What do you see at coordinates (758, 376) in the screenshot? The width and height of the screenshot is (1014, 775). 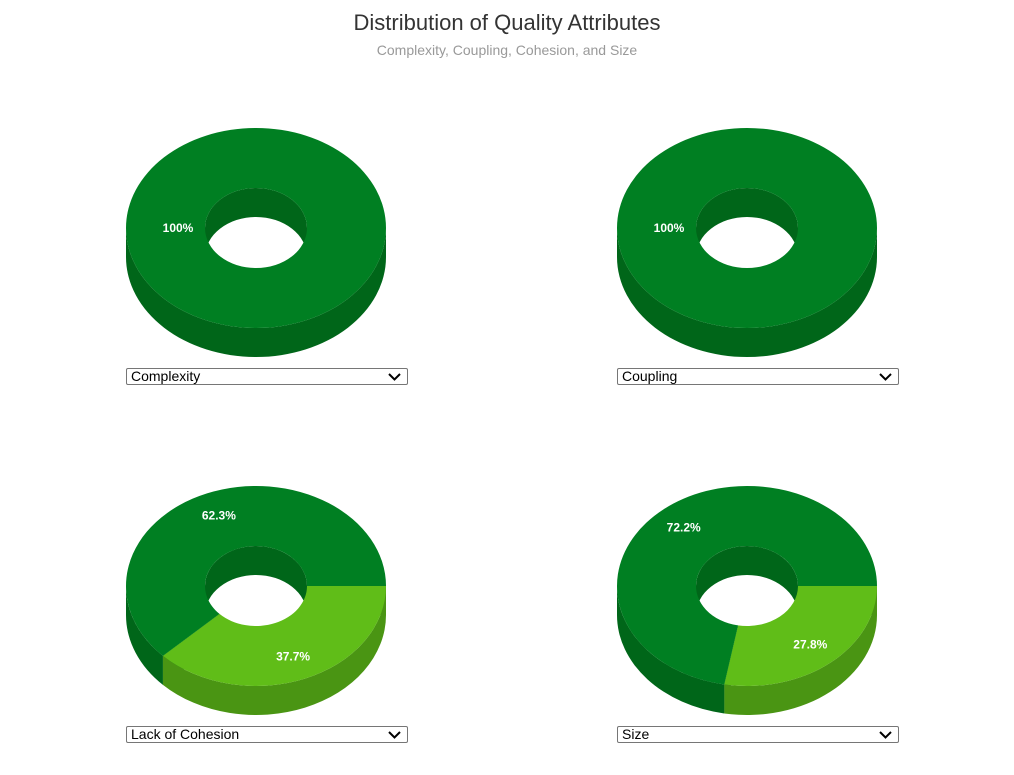 I see `coupling-select: Coupling` at bounding box center [758, 376].